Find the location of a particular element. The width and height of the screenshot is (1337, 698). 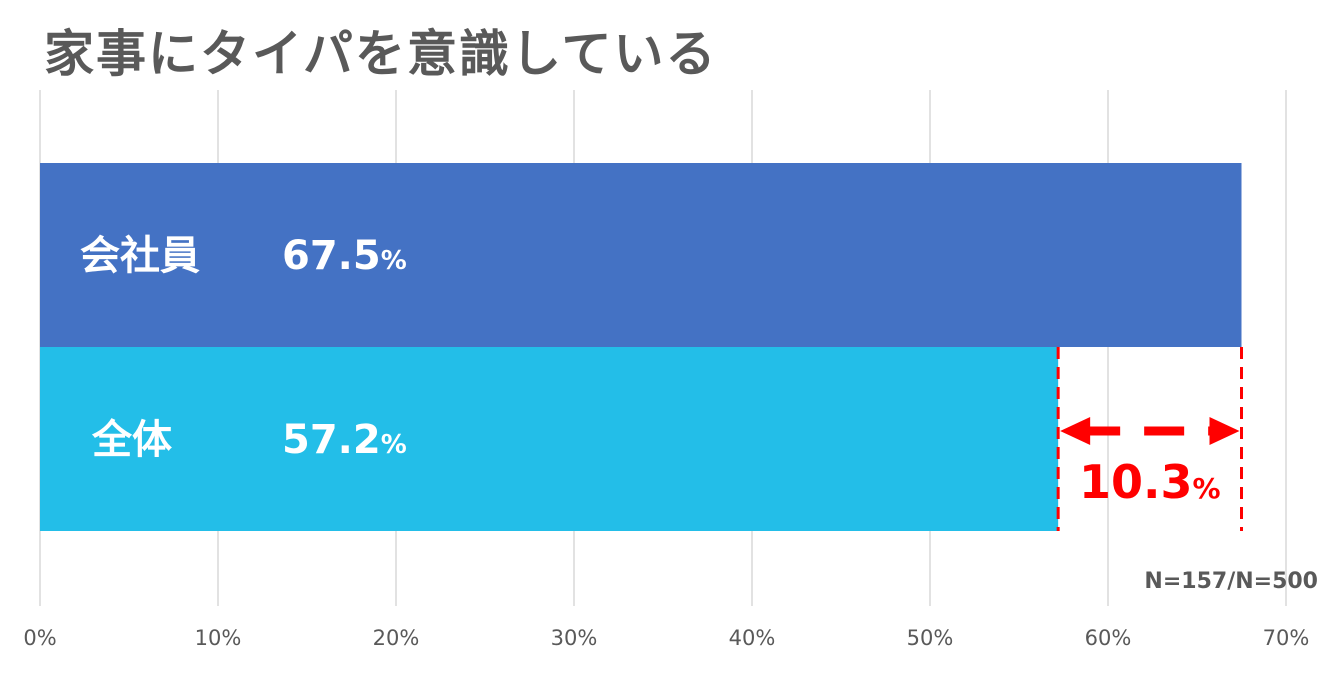

x-tick-label: 10% is located at coordinates (218, 638).